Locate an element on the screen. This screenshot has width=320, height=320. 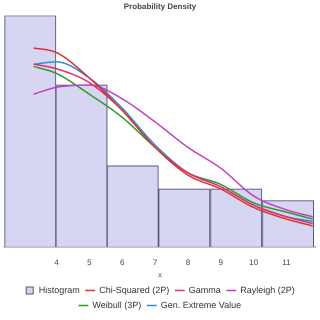
x-tick-label: 7 is located at coordinates (155, 262).